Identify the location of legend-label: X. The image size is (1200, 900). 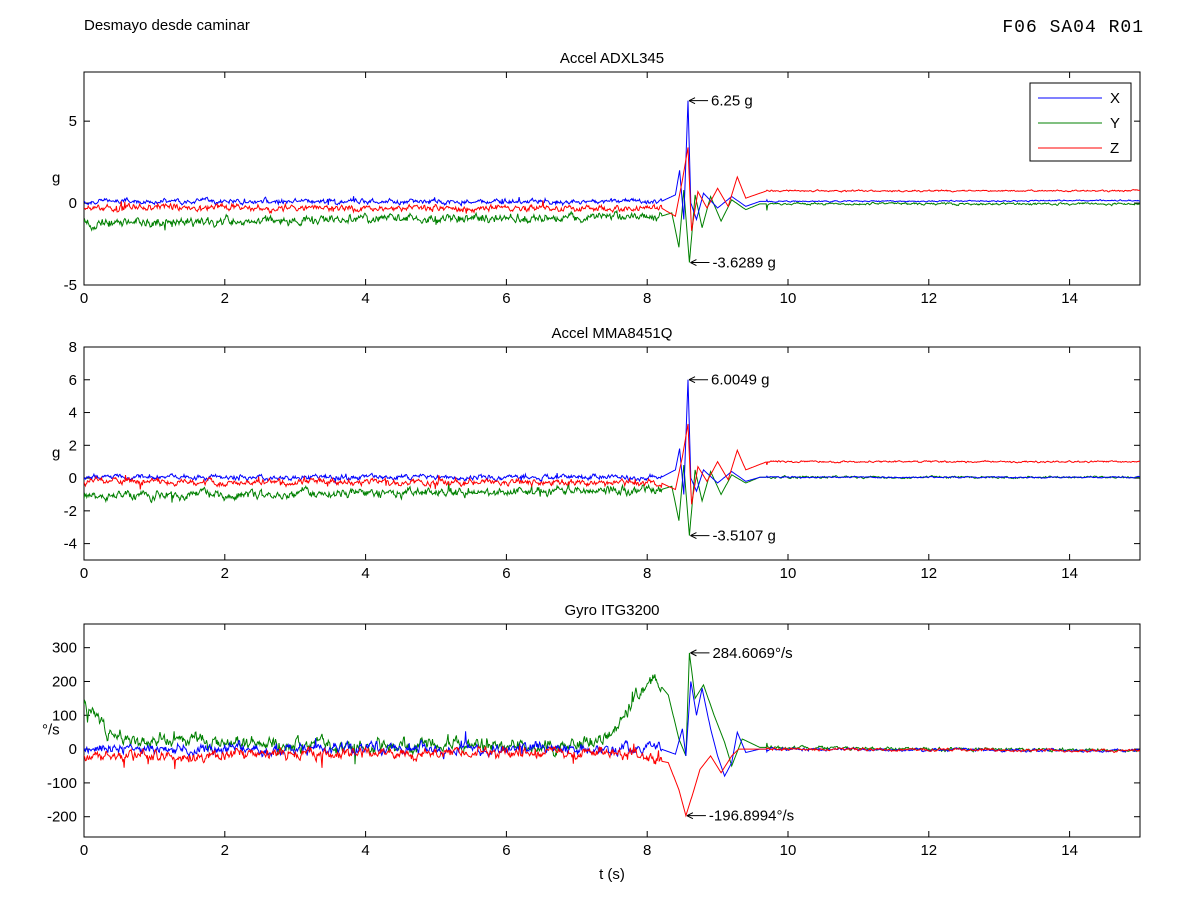
(1115, 98).